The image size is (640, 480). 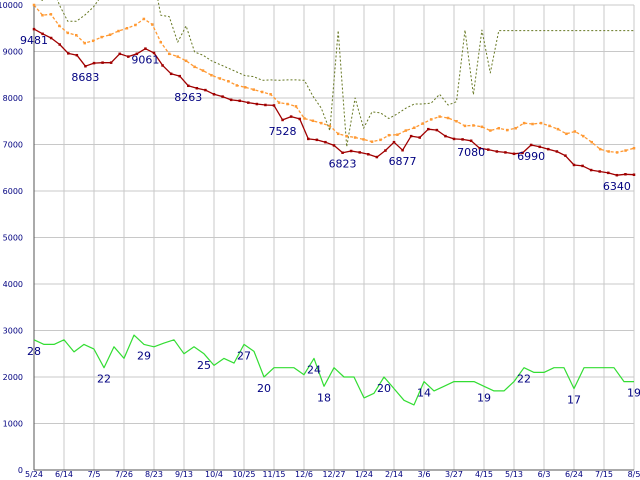 I want to click on x-tick-label: 10/4, so click(x=214, y=474).